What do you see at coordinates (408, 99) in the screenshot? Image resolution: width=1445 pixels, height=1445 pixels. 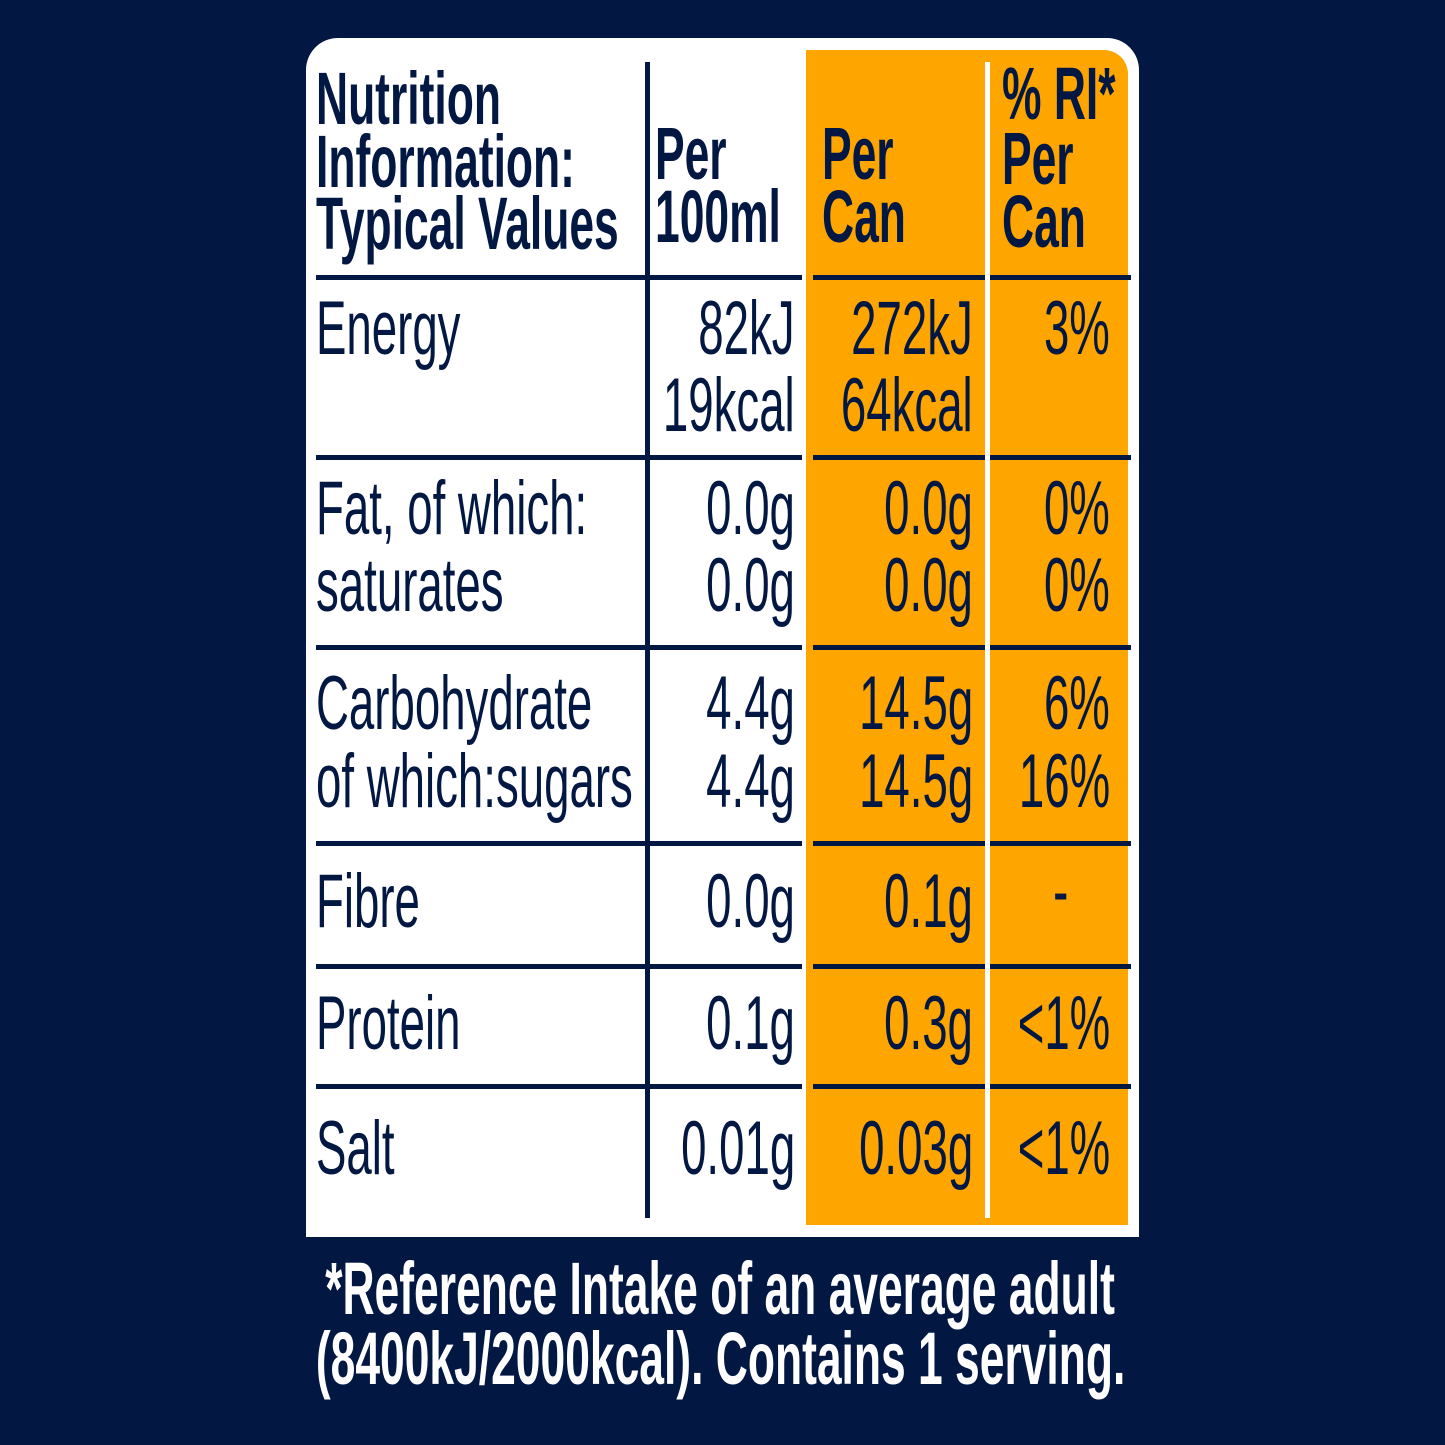 I see `header-title: Nutrition` at bounding box center [408, 99].